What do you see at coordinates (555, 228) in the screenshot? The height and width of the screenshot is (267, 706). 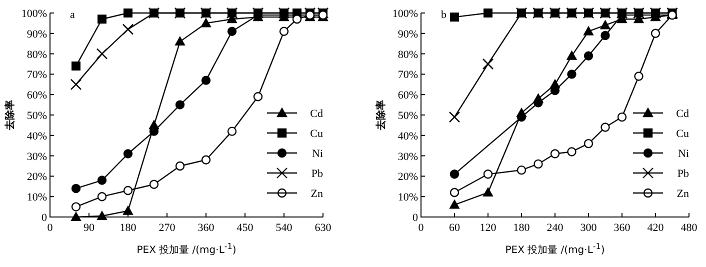 I see `x-tick-label: 240` at bounding box center [555, 228].